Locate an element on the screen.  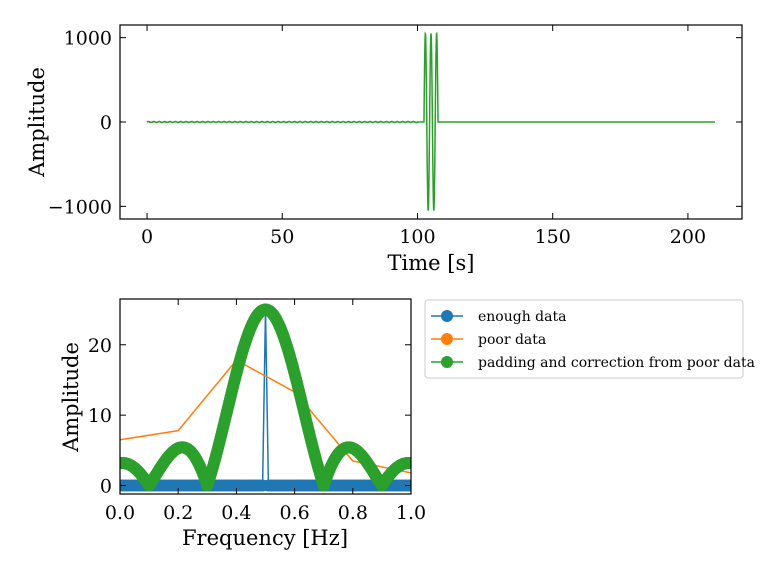
top-x-tick-label: 100 is located at coordinates (417, 237).